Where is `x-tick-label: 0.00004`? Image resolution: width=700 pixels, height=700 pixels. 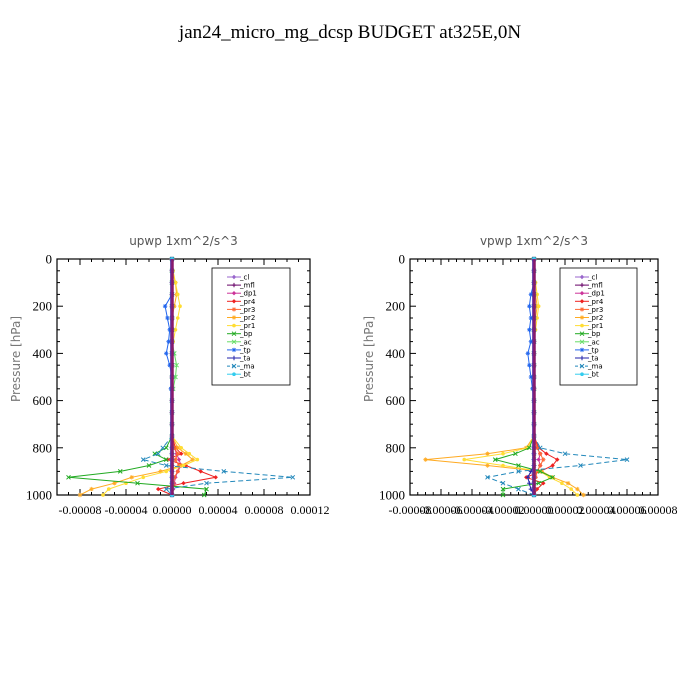
x-tick-label: 0.00004 is located at coordinates (218, 510).